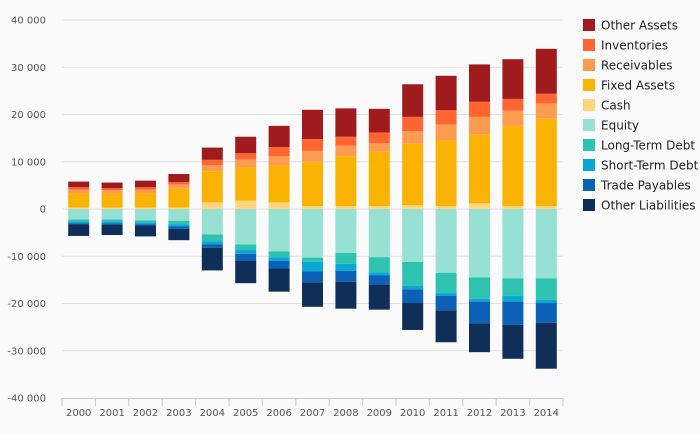 This screenshot has height=433, width=700. What do you see at coordinates (641, 166) in the screenshot?
I see `legend-item: Short-Term Debt` at bounding box center [641, 166].